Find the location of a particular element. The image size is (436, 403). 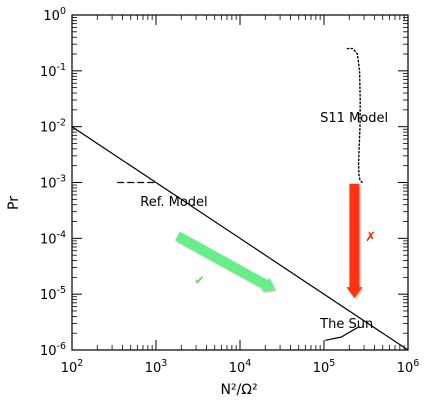

y-axis-label: Pr is located at coordinates (14, 203).